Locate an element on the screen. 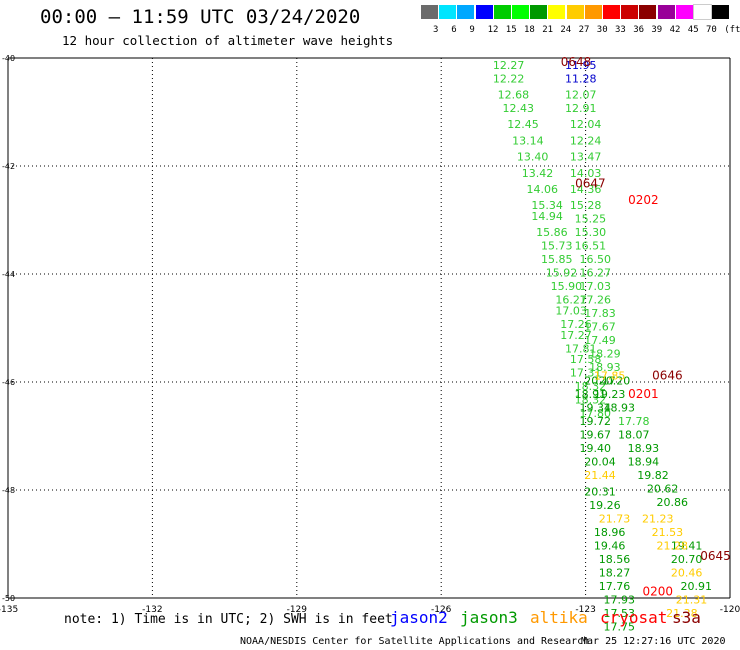  swh-label: 18.93 is located at coordinates (644, 448).